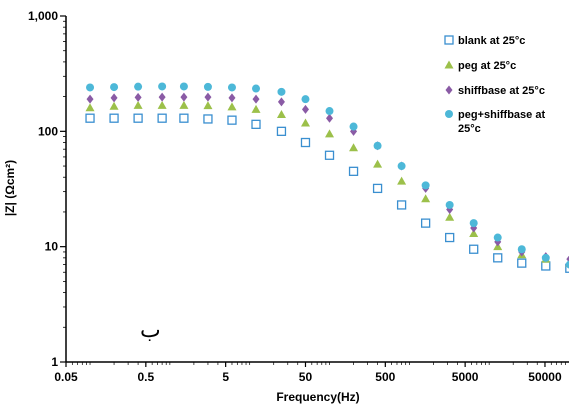 The width and height of the screenshot is (569, 404). I want to click on x-tick-label: 500, so click(385, 377).